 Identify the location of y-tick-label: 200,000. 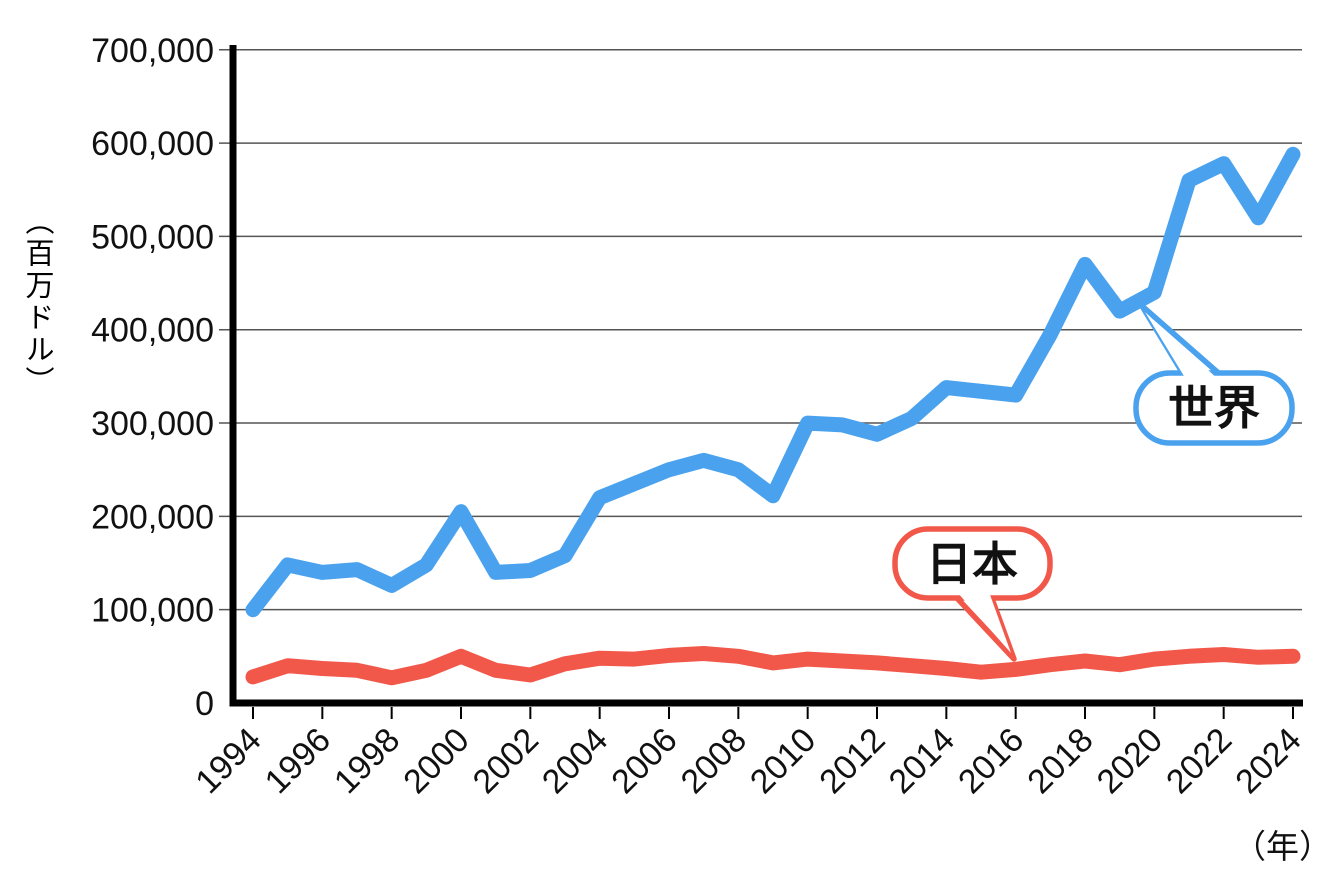
(152, 517).